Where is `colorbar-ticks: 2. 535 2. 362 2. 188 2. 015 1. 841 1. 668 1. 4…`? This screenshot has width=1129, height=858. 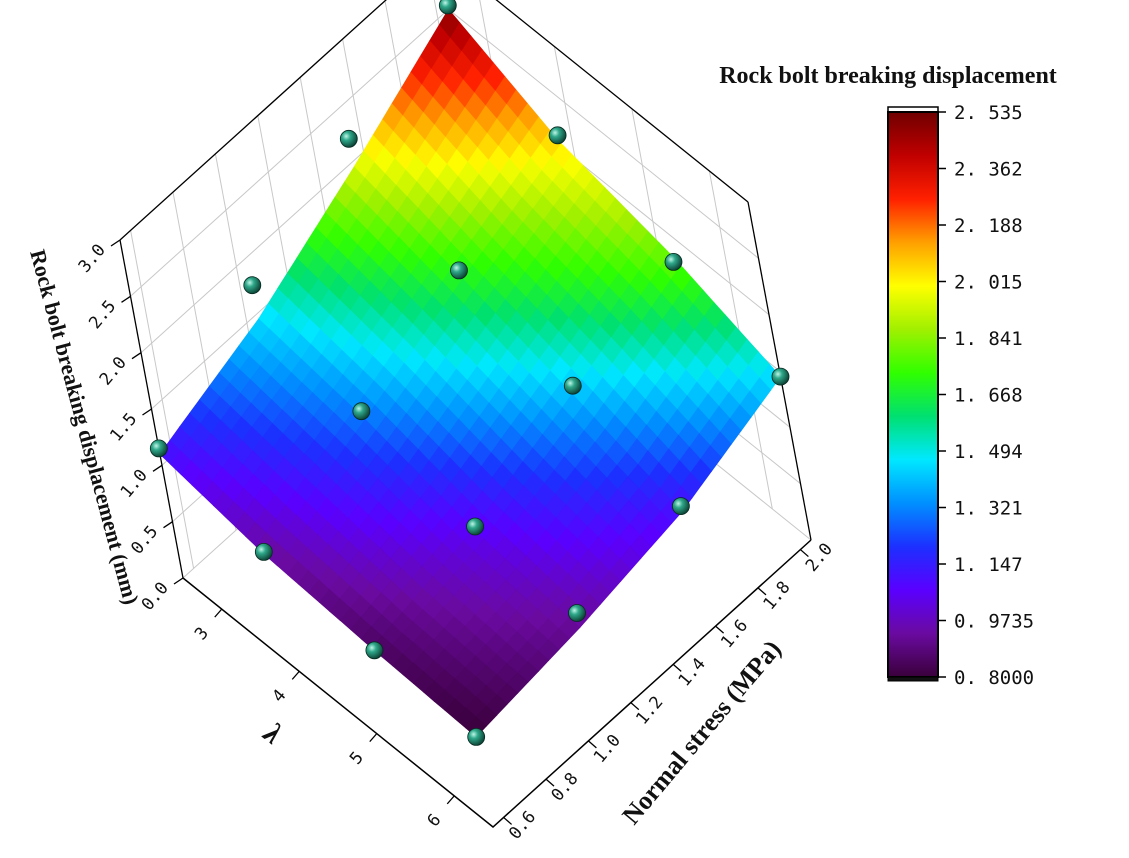 colorbar-ticks: 2. 535 2. 362 2. 188 2. 015 1. 841 1. 668 1. 4… is located at coordinates (986, 395).